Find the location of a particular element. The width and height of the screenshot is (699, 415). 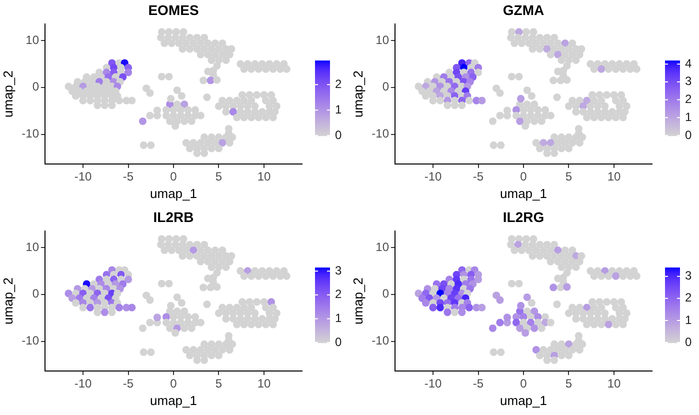

chart-title: IL2RB is located at coordinates (173, 216).